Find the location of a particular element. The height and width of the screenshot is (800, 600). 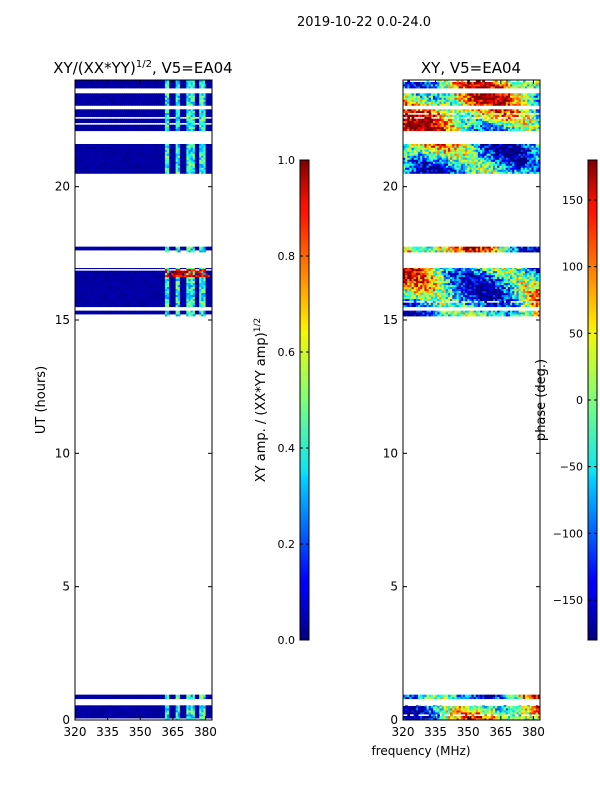

amplitude-ytick-label: 5 is located at coordinates (66, 587).